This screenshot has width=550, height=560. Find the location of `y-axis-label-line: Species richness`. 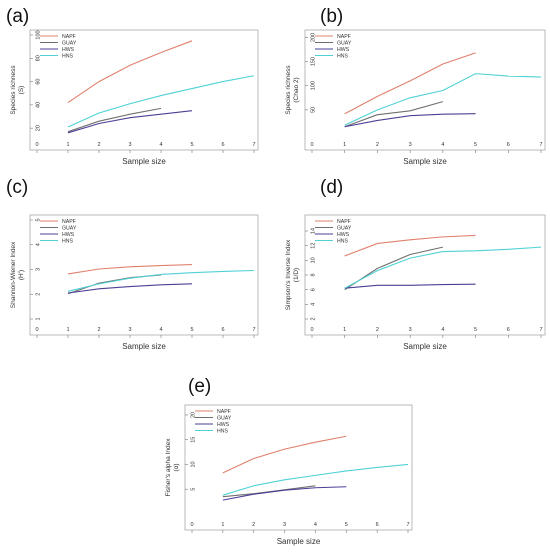

y-axis-label-line: Species richness is located at coordinates (288, 90).